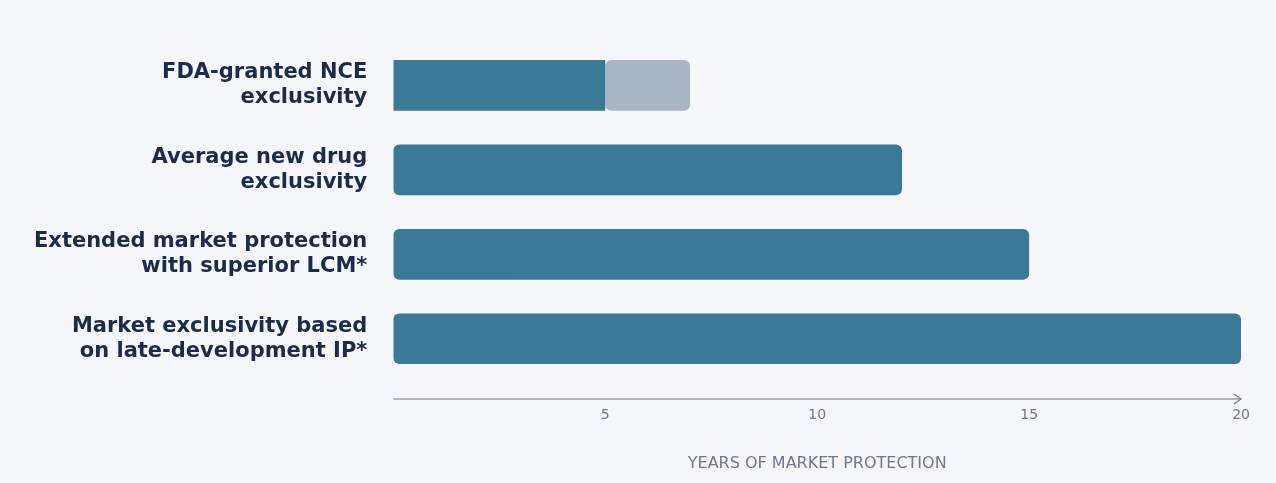  I want to click on y-tick-label: Extended market protection with superior LCM*, so click(200, 253).